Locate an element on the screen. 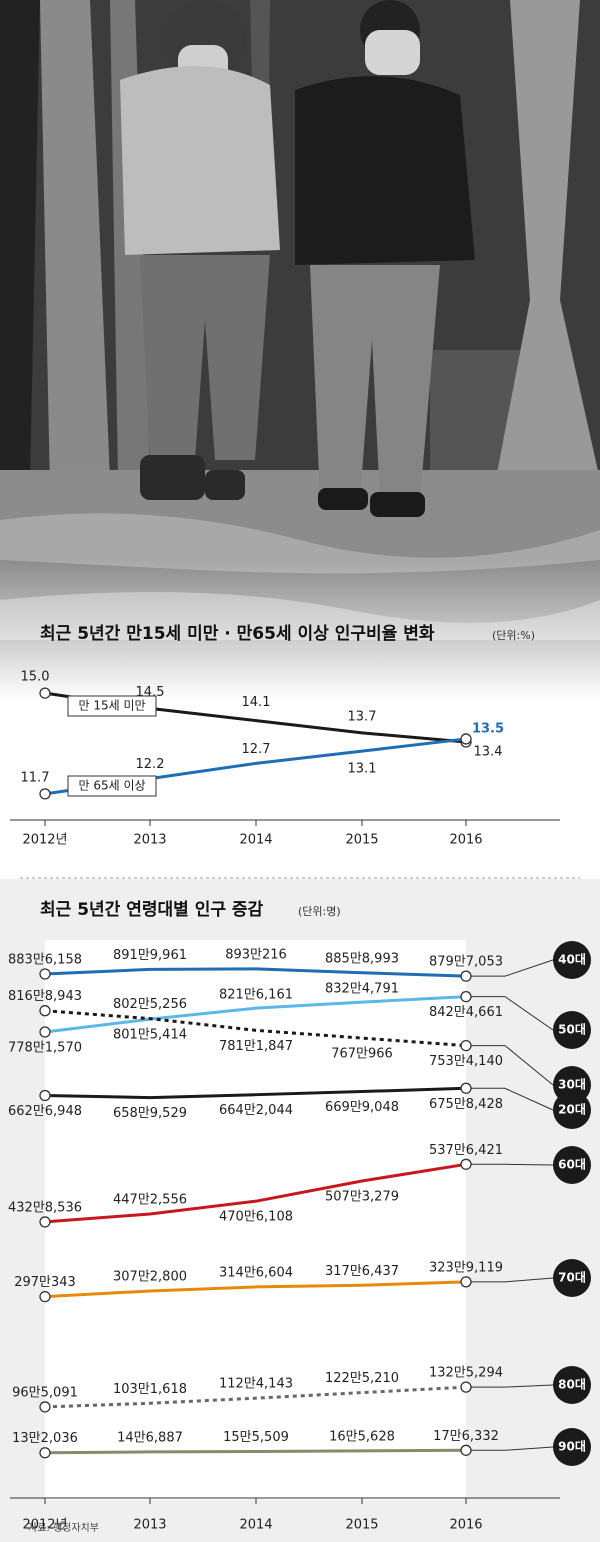 This screenshot has width=600, height=1542. value-label: 669만9,048 is located at coordinates (362, 1107).